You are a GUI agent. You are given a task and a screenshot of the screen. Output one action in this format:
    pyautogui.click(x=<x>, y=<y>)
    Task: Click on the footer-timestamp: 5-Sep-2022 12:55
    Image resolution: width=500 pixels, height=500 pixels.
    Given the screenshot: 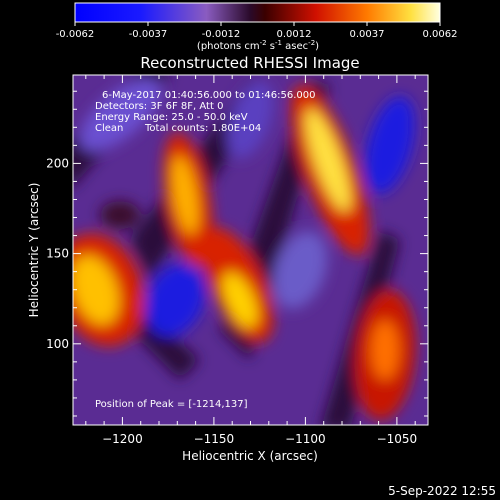 What is the action you would take?
    pyautogui.click(x=442, y=491)
    